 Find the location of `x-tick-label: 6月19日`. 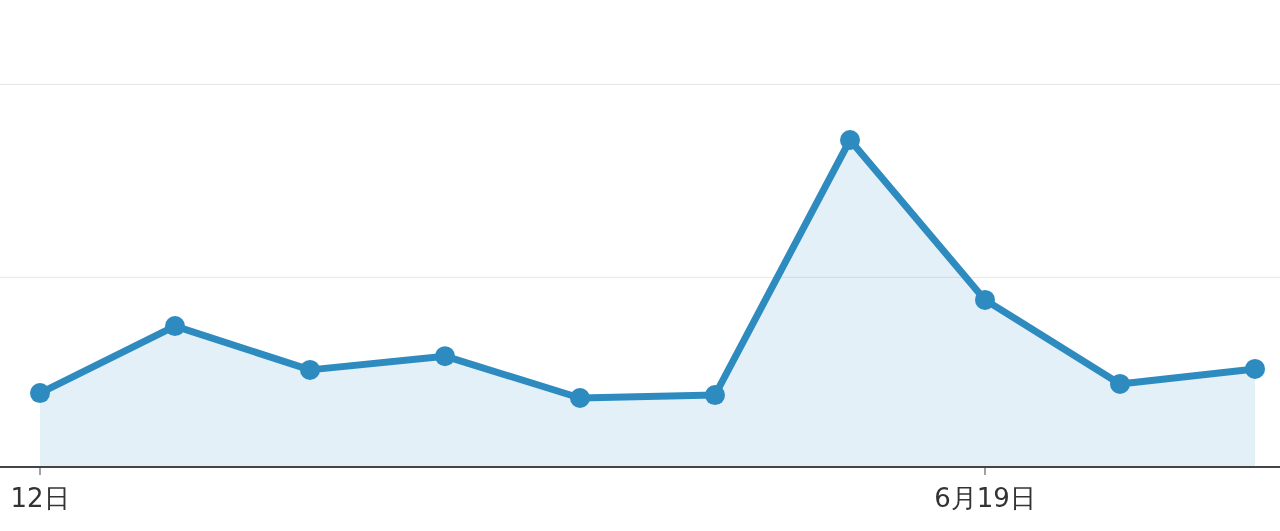

x-tick-label: 6月19日 is located at coordinates (985, 498).